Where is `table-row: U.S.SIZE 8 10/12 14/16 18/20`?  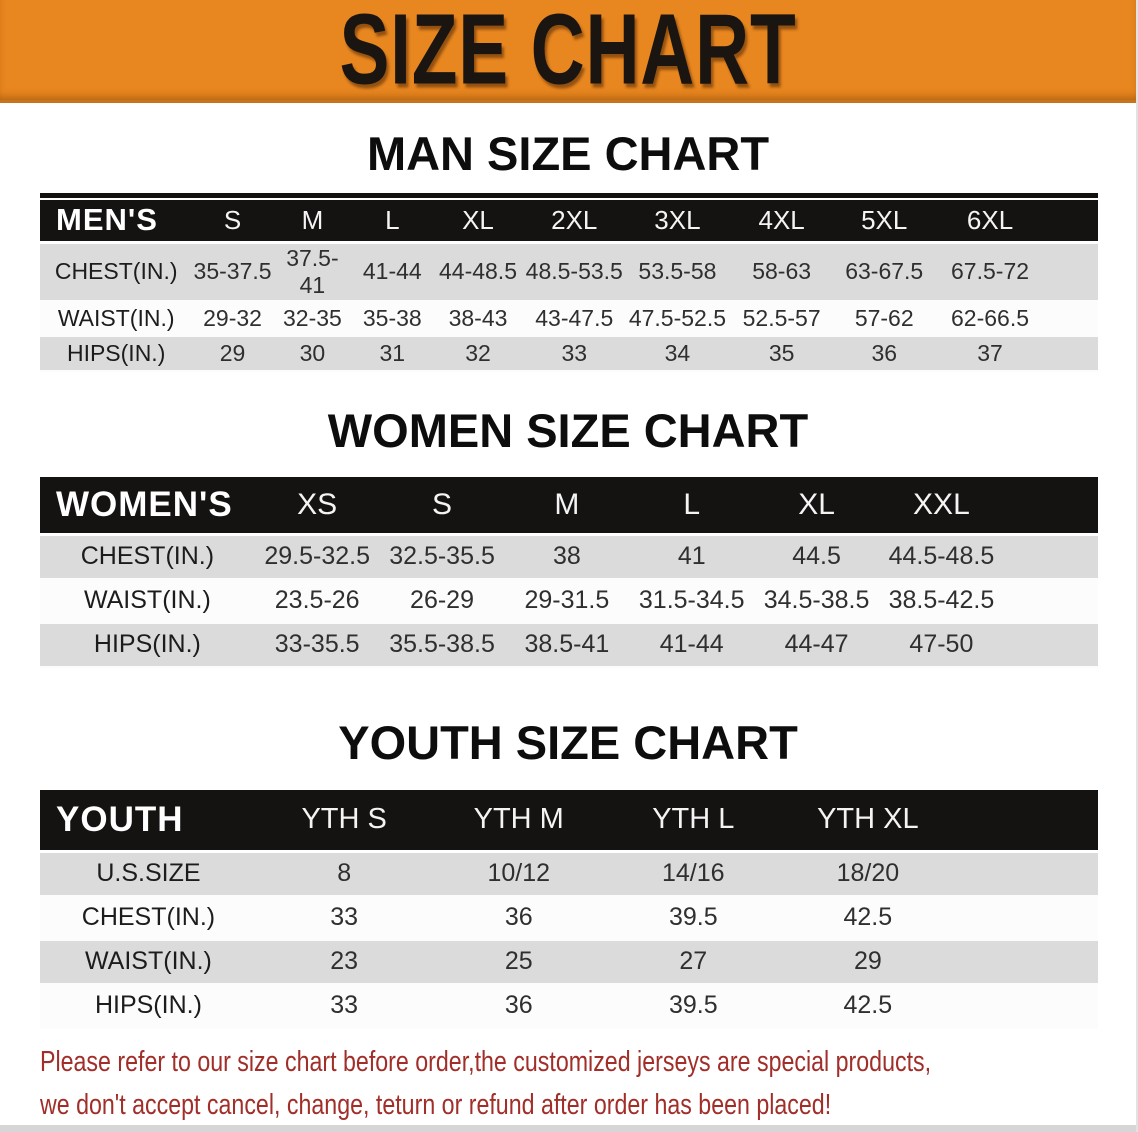
table-row: U.S.SIZE 8 10/12 14/16 18/20 is located at coordinates (569, 874).